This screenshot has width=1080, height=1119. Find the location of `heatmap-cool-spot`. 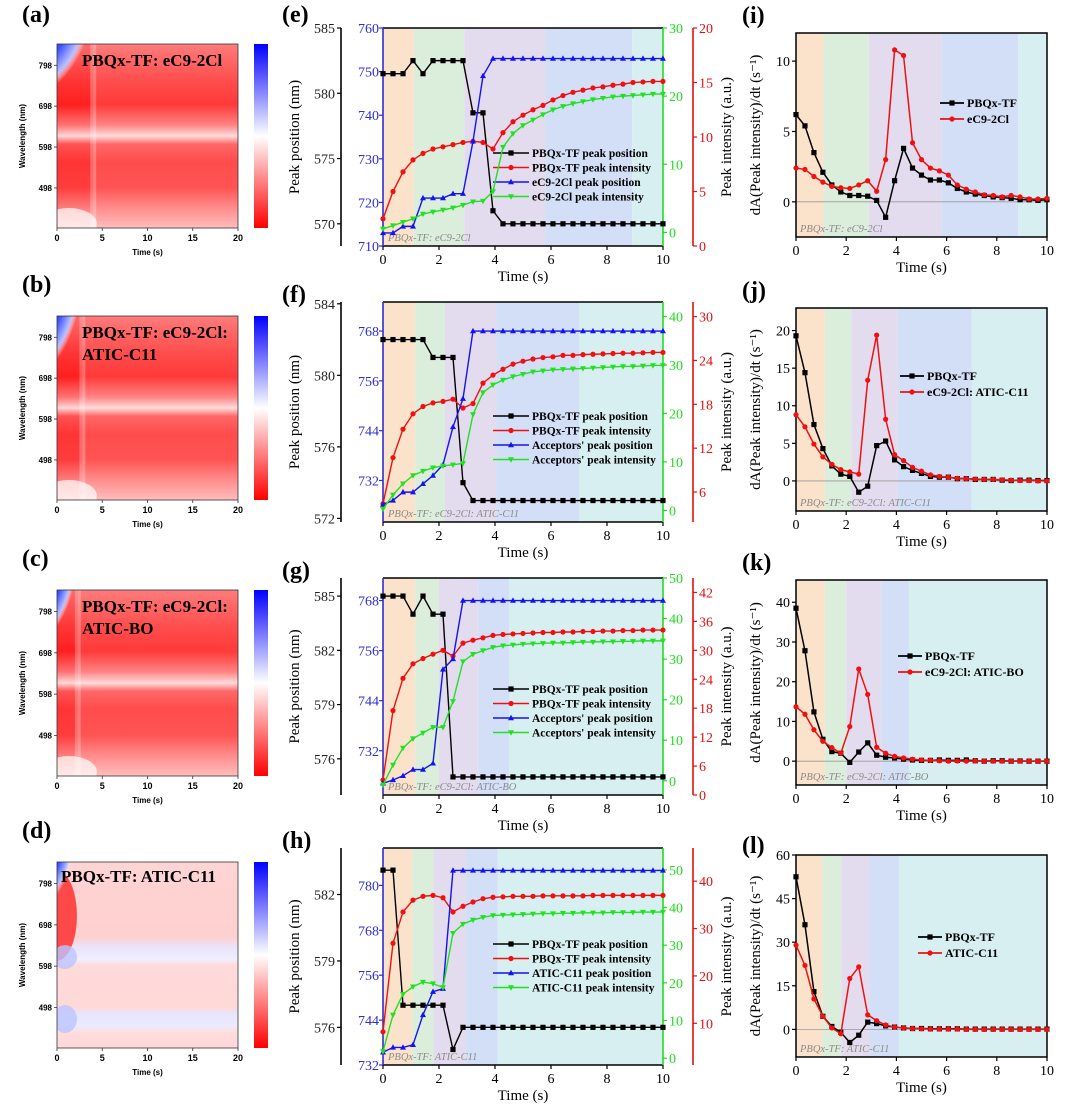

heatmap-cool-spot is located at coordinates (67, 1019).